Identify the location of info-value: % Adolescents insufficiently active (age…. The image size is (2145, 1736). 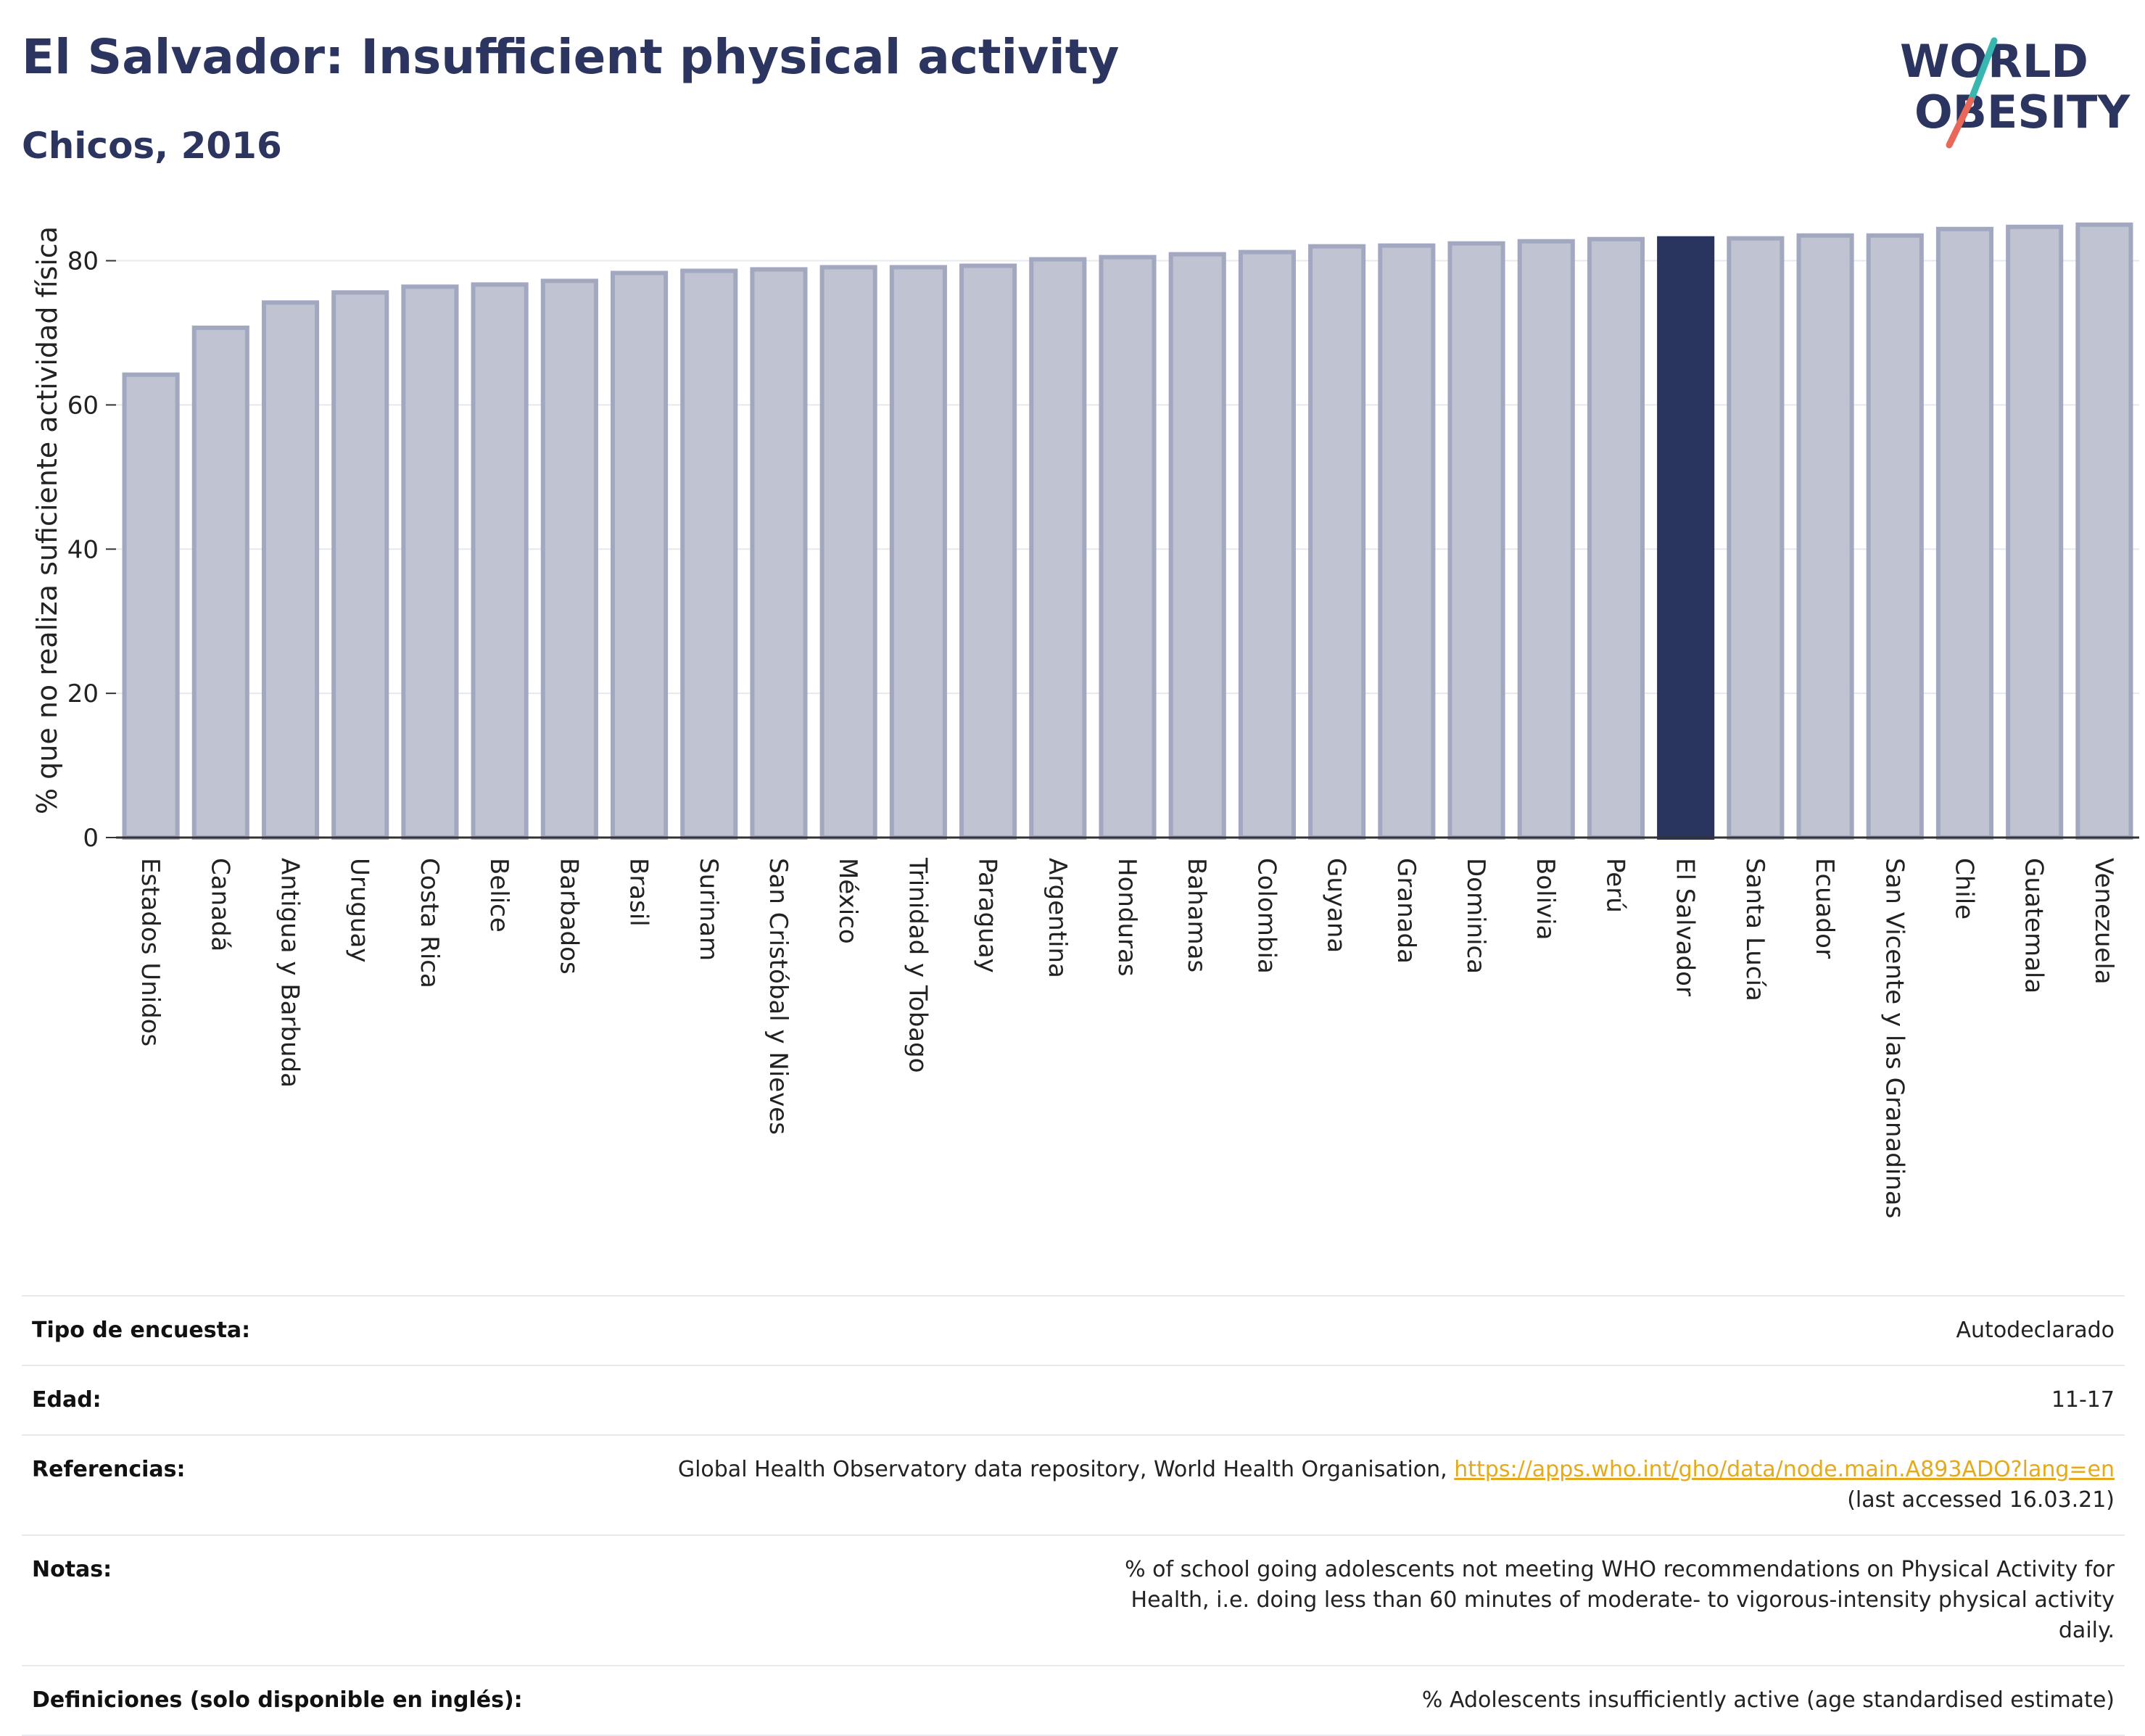
(1768, 1700).